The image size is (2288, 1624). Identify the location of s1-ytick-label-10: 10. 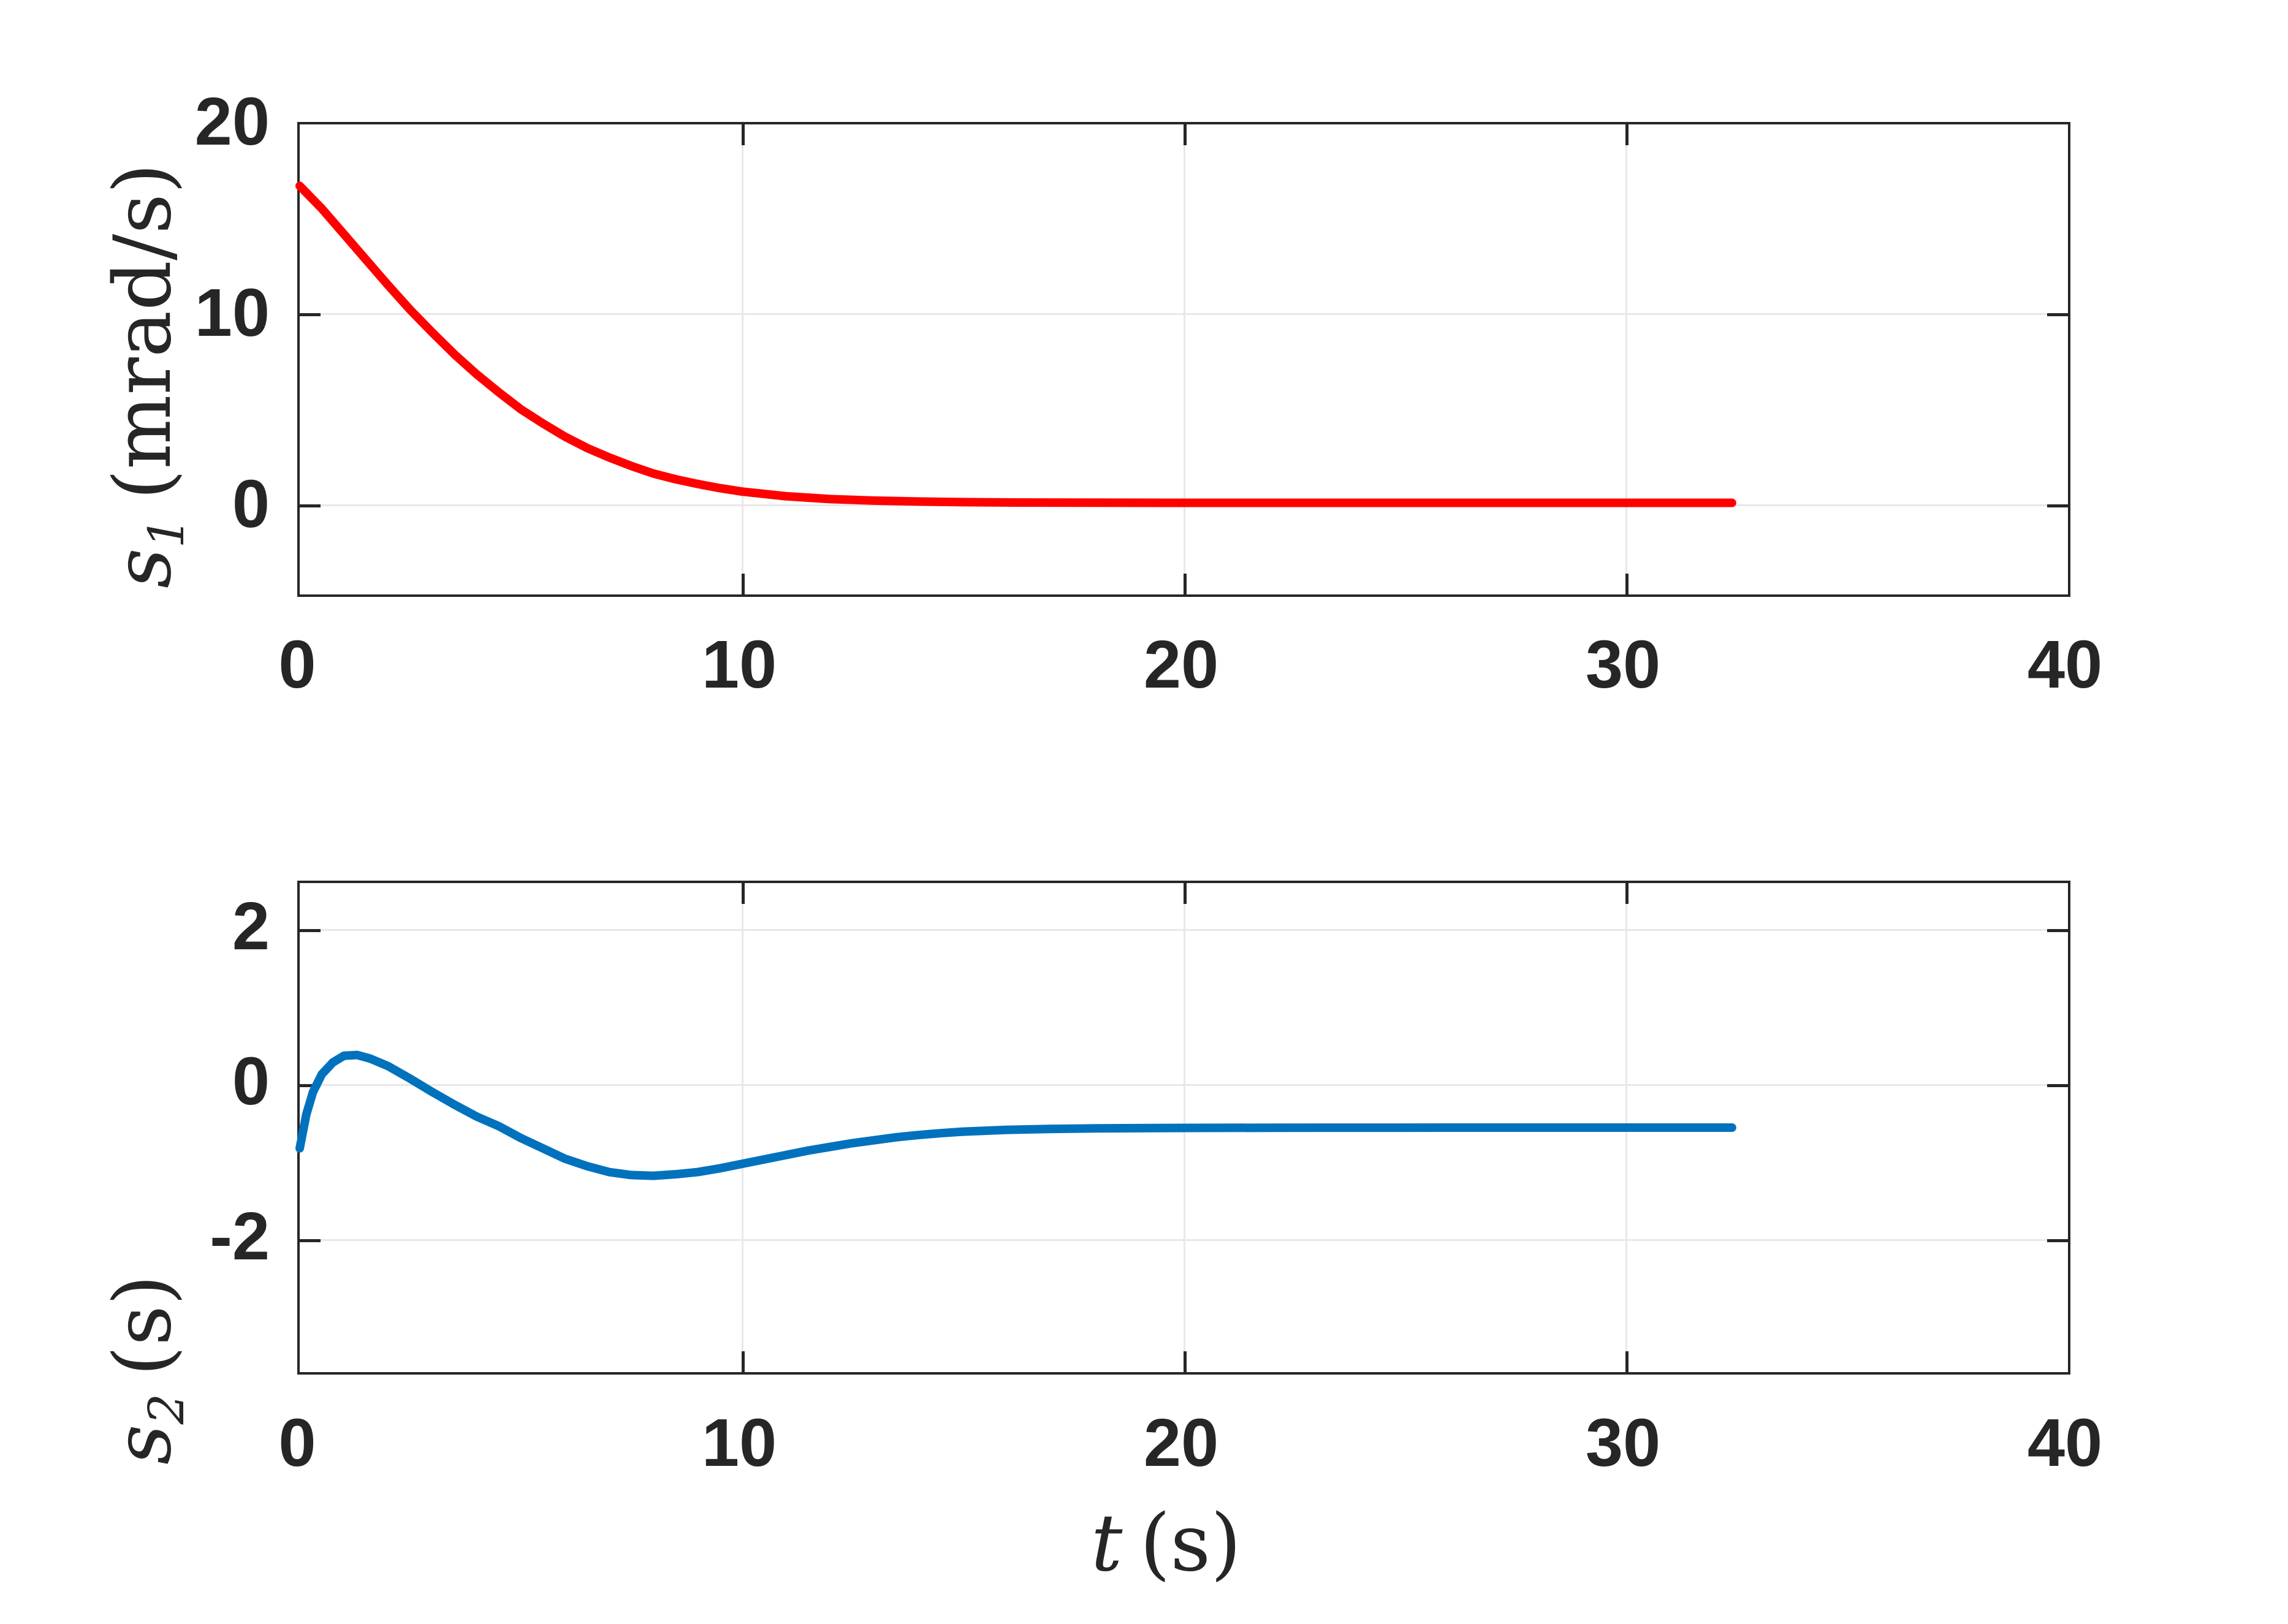
(232, 313).